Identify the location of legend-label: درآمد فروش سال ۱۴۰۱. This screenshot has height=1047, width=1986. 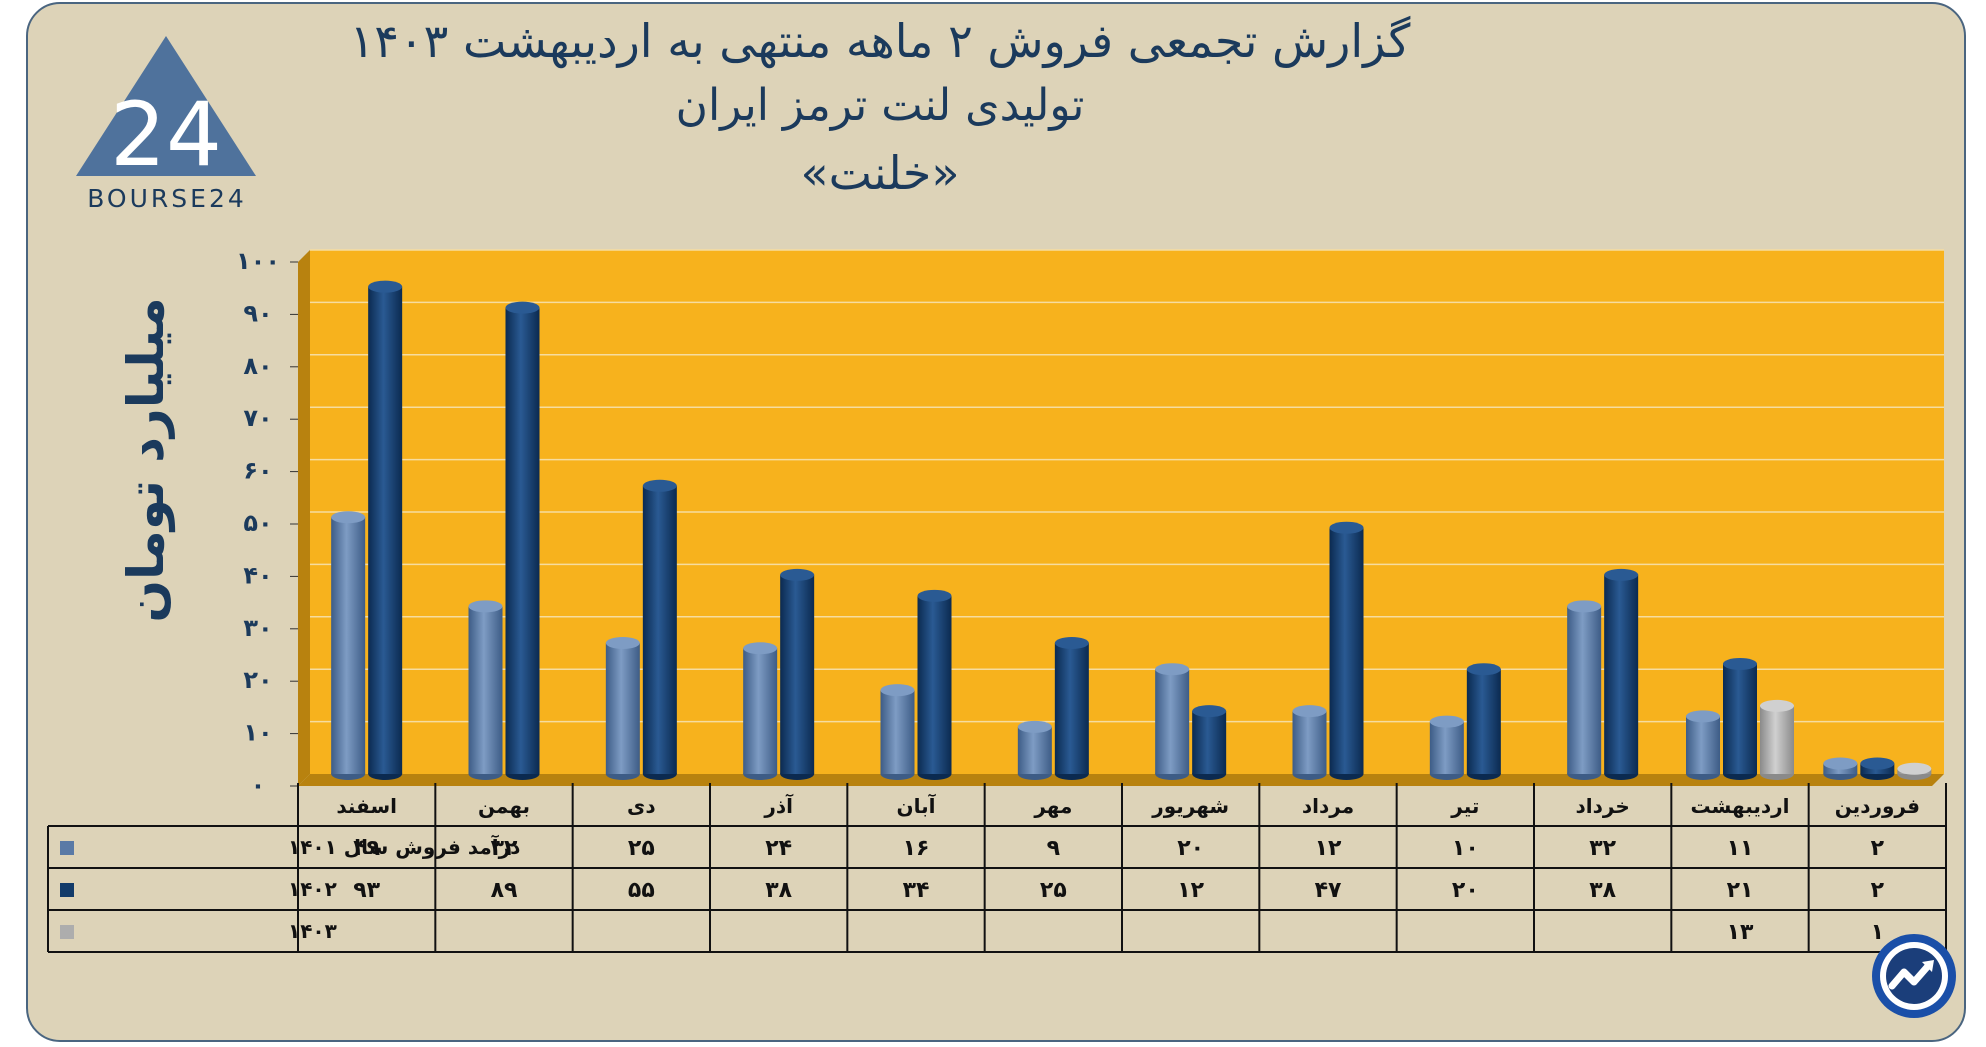
(404, 846).